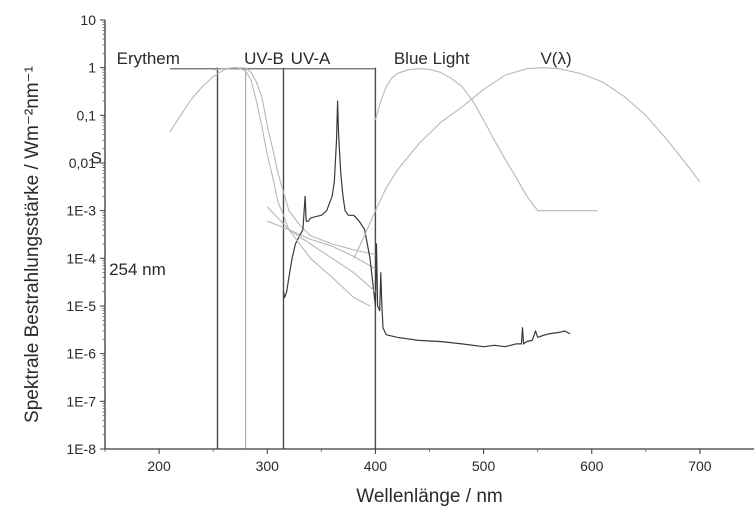  What do you see at coordinates (81, 401) in the screenshot?
I see `y-tick-label: 1E-7` at bounding box center [81, 401].